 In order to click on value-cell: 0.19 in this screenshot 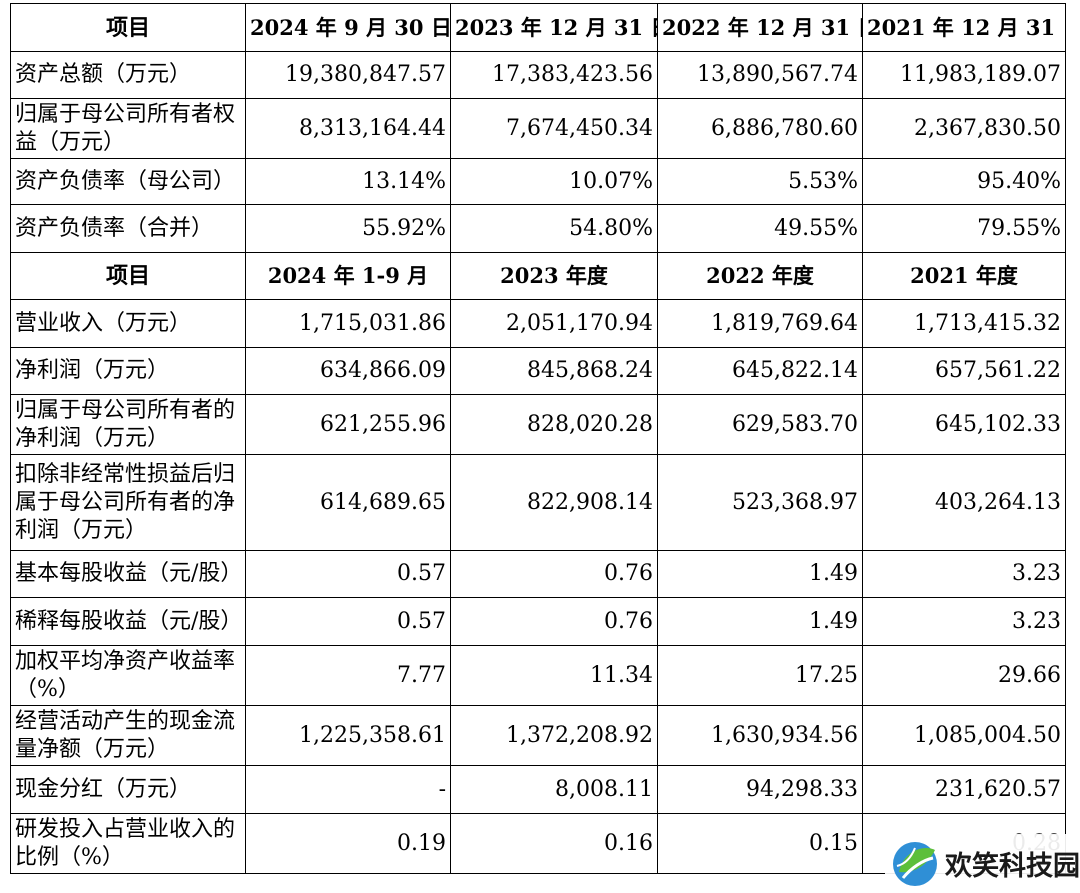, I will do `click(348, 843)`.